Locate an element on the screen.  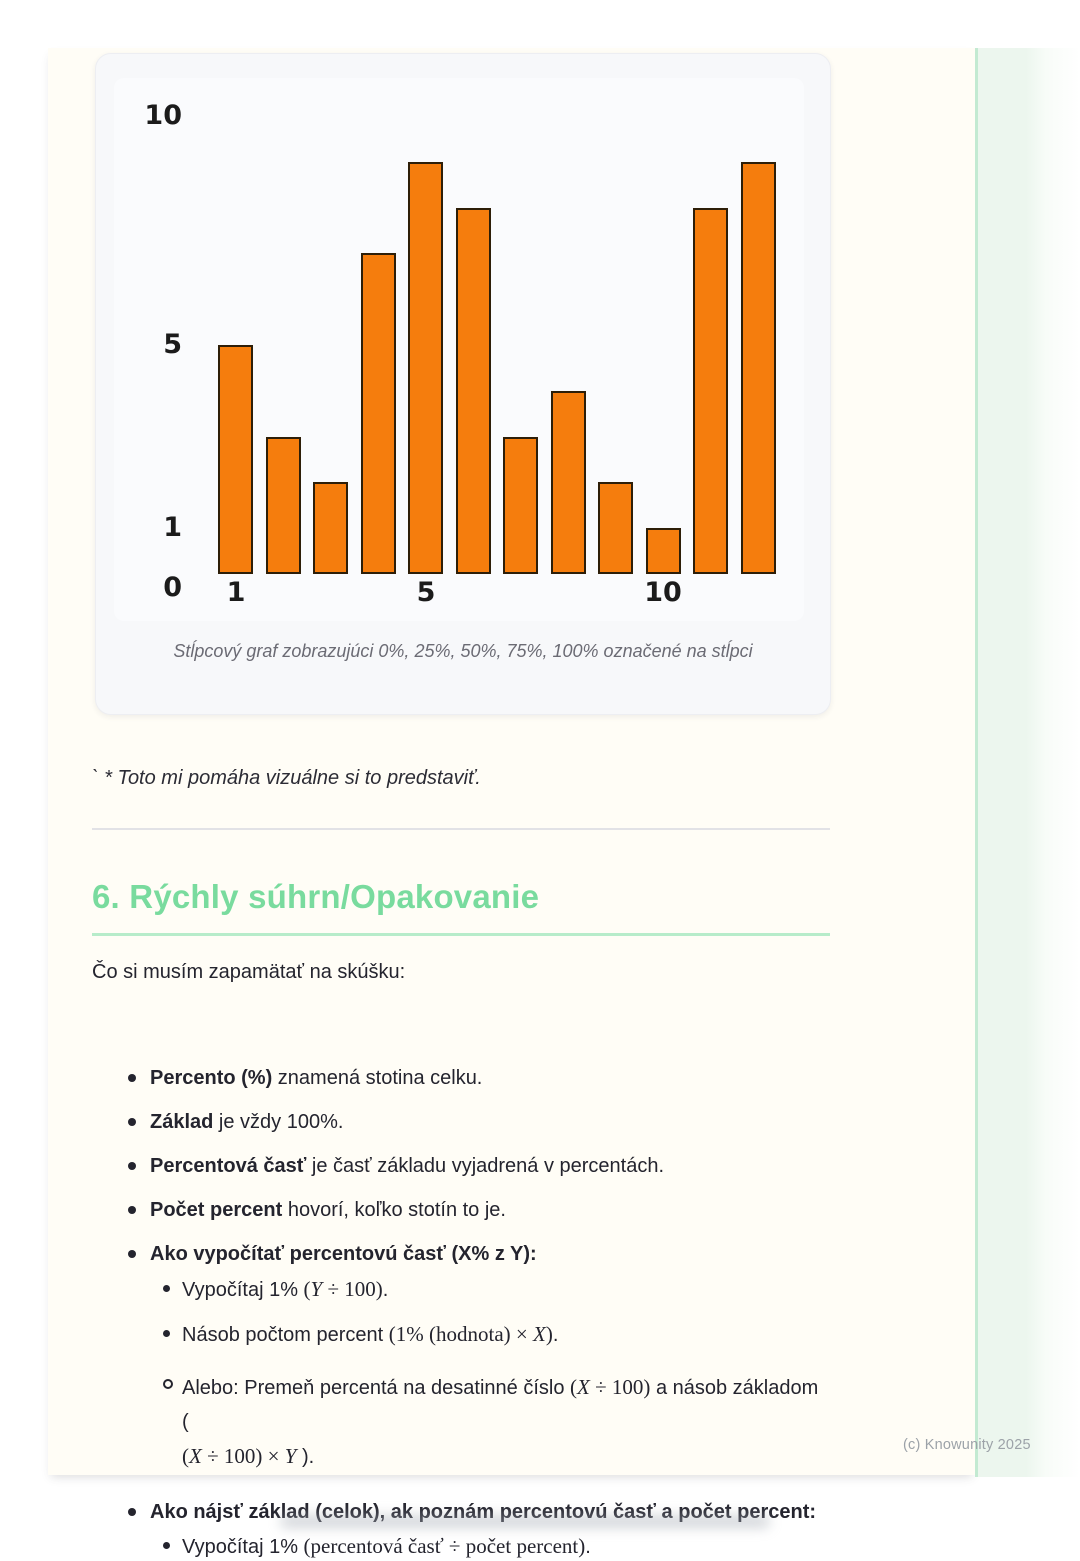
section-divider is located at coordinates (461, 829).